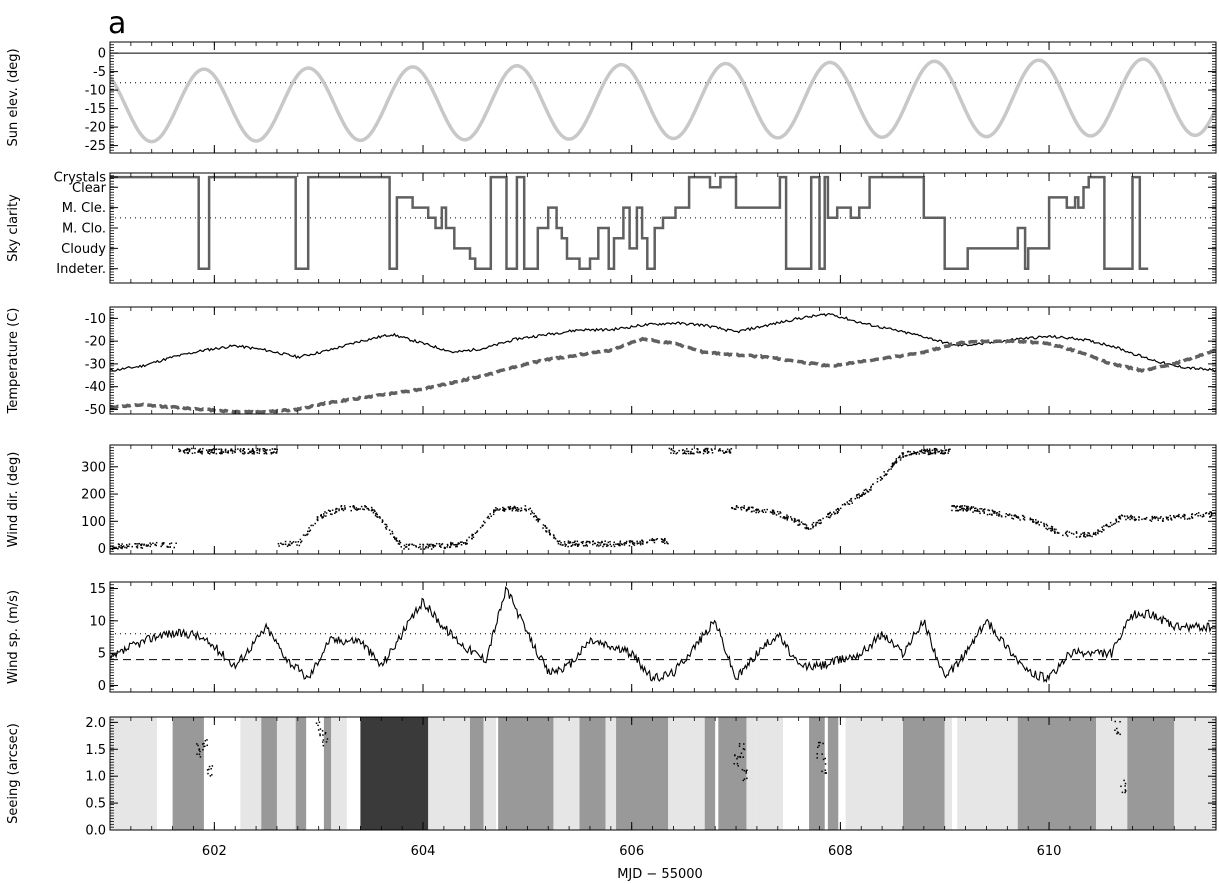 Image resolution: width=1219 pixels, height=884 pixels. Describe the element at coordinates (97, 621) in the screenshot. I see `wspd-ytick-label: 10` at that location.